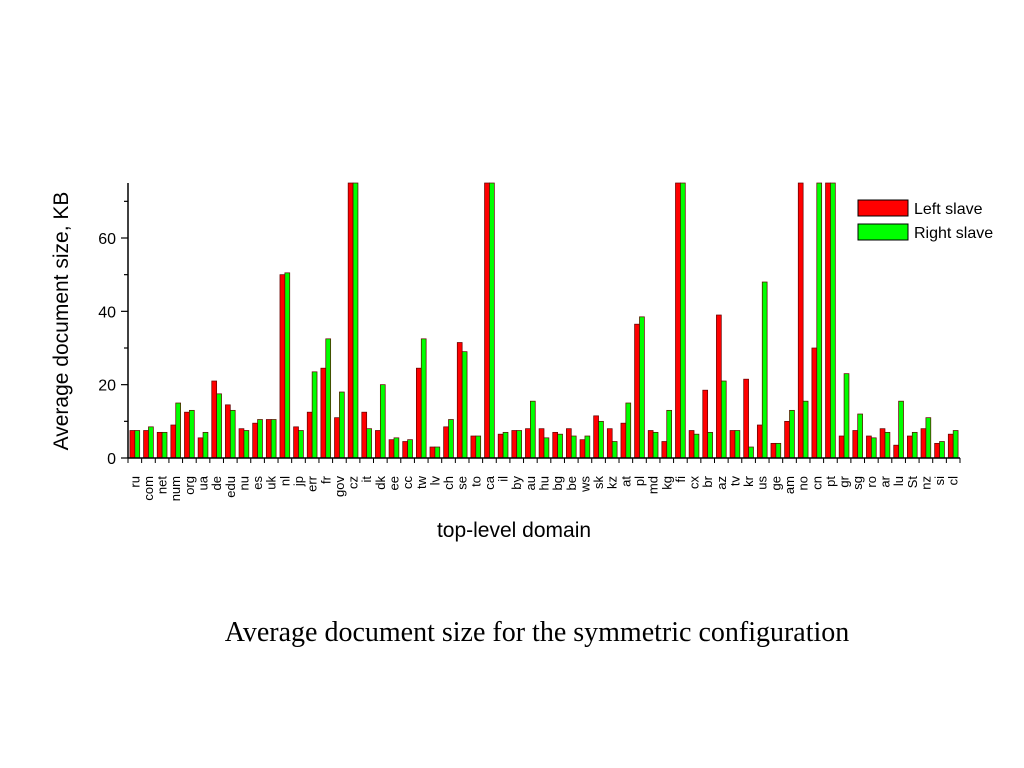 Image resolution: width=1024 pixels, height=768 pixels. What do you see at coordinates (61, 321) in the screenshot?
I see `y-axis-title: Average document size, KB` at bounding box center [61, 321].